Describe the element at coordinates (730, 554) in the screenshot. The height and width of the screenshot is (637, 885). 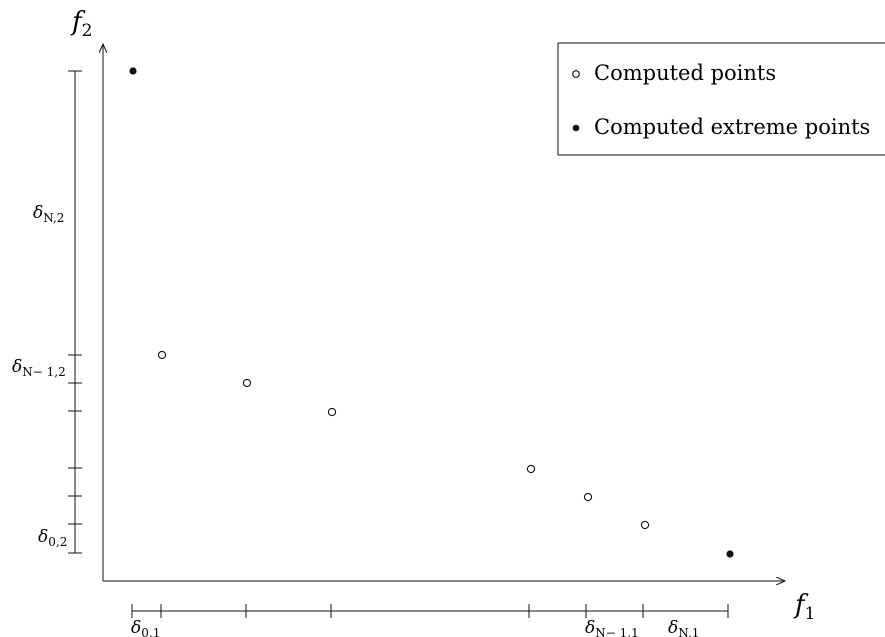
I see `extreme-point-bottom` at that location.